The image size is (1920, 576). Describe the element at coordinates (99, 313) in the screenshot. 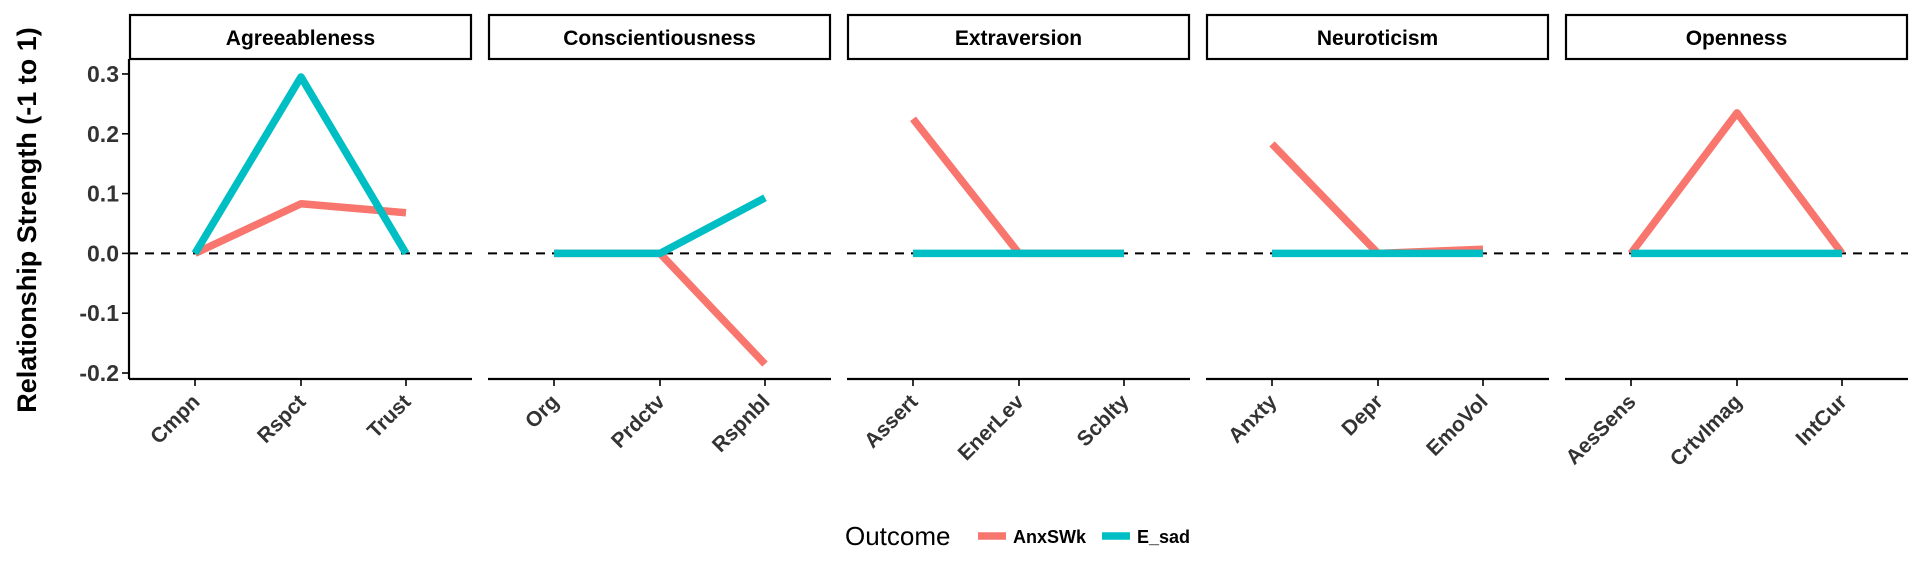

I see `y-tick-label: -0.1` at that location.